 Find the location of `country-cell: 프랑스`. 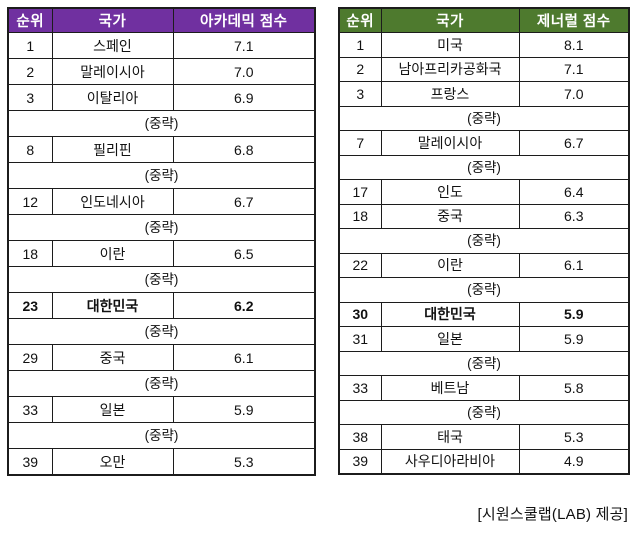

country-cell: 프랑스 is located at coordinates (450, 94).